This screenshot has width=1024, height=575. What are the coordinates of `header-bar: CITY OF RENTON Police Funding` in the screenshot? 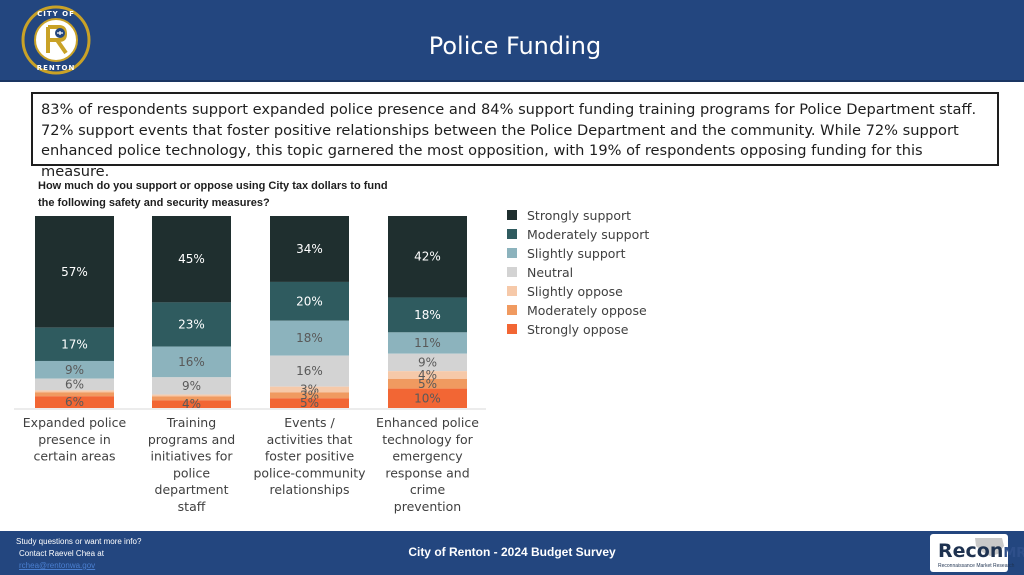 It's located at (512, 41).